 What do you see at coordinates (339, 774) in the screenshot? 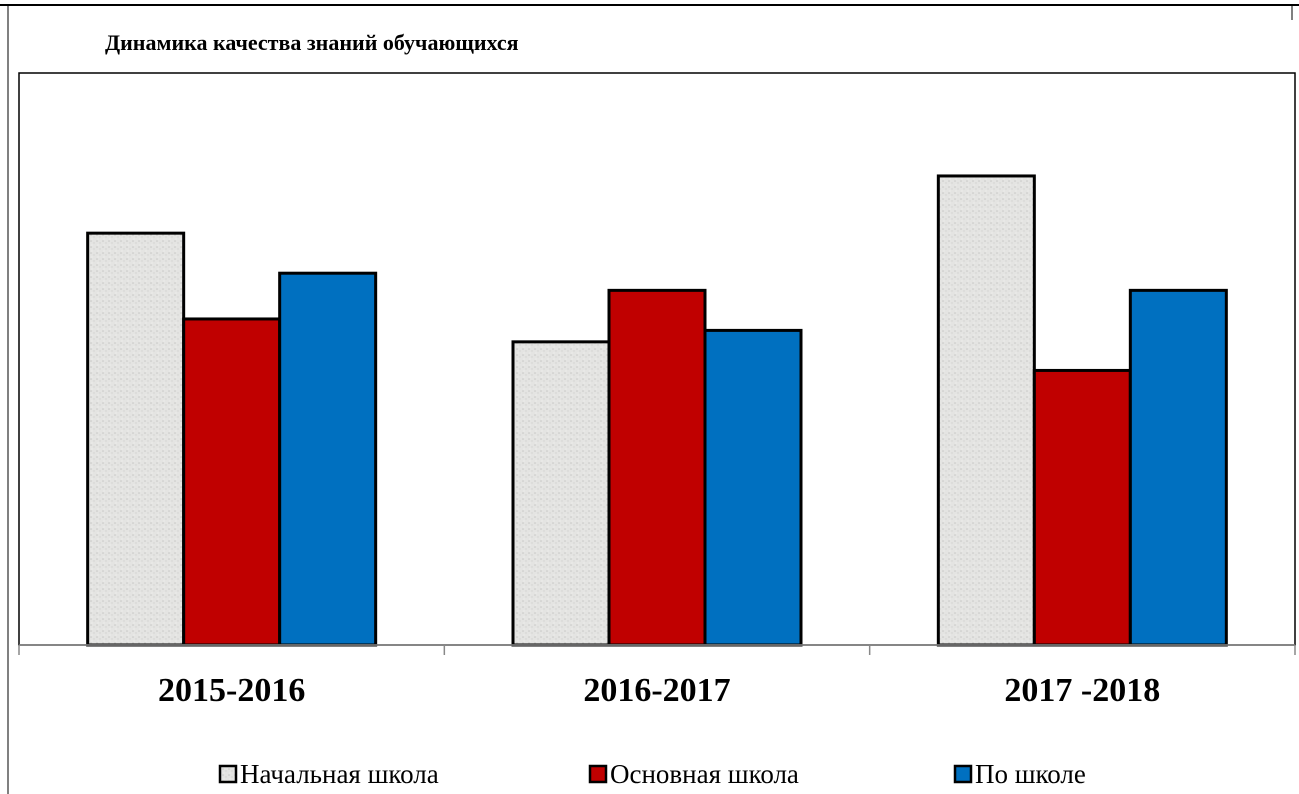
I see `legend-label: Начальная школа` at bounding box center [339, 774].